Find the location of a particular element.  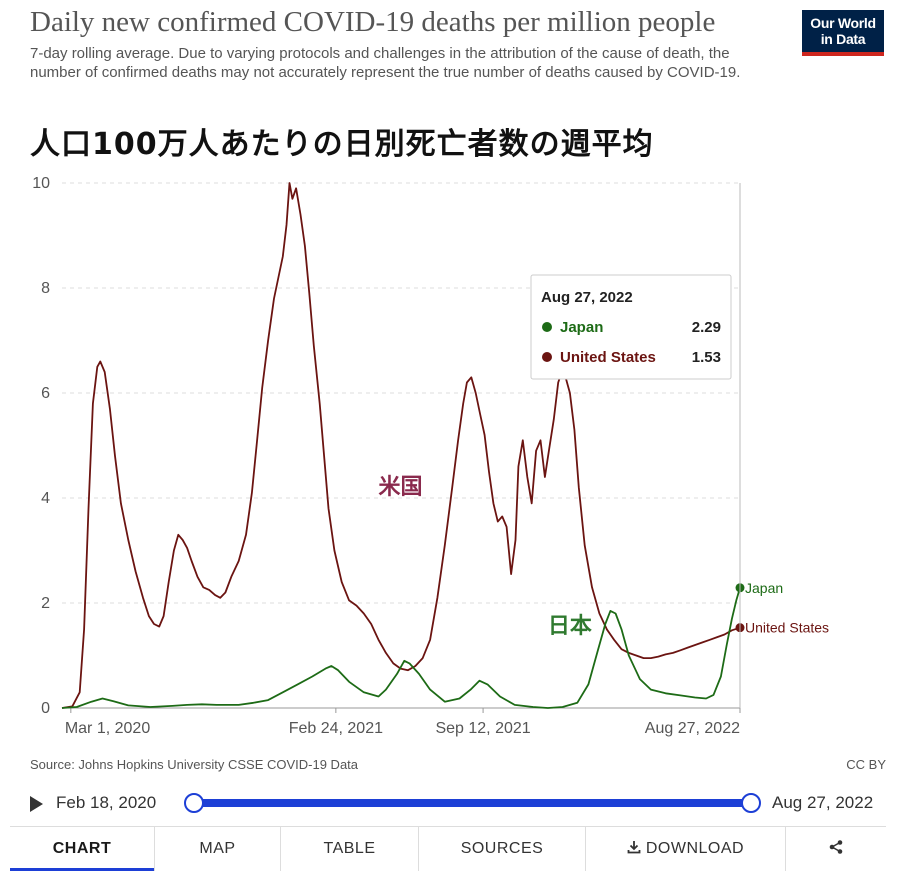

tab-table: TABLE is located at coordinates (350, 849).